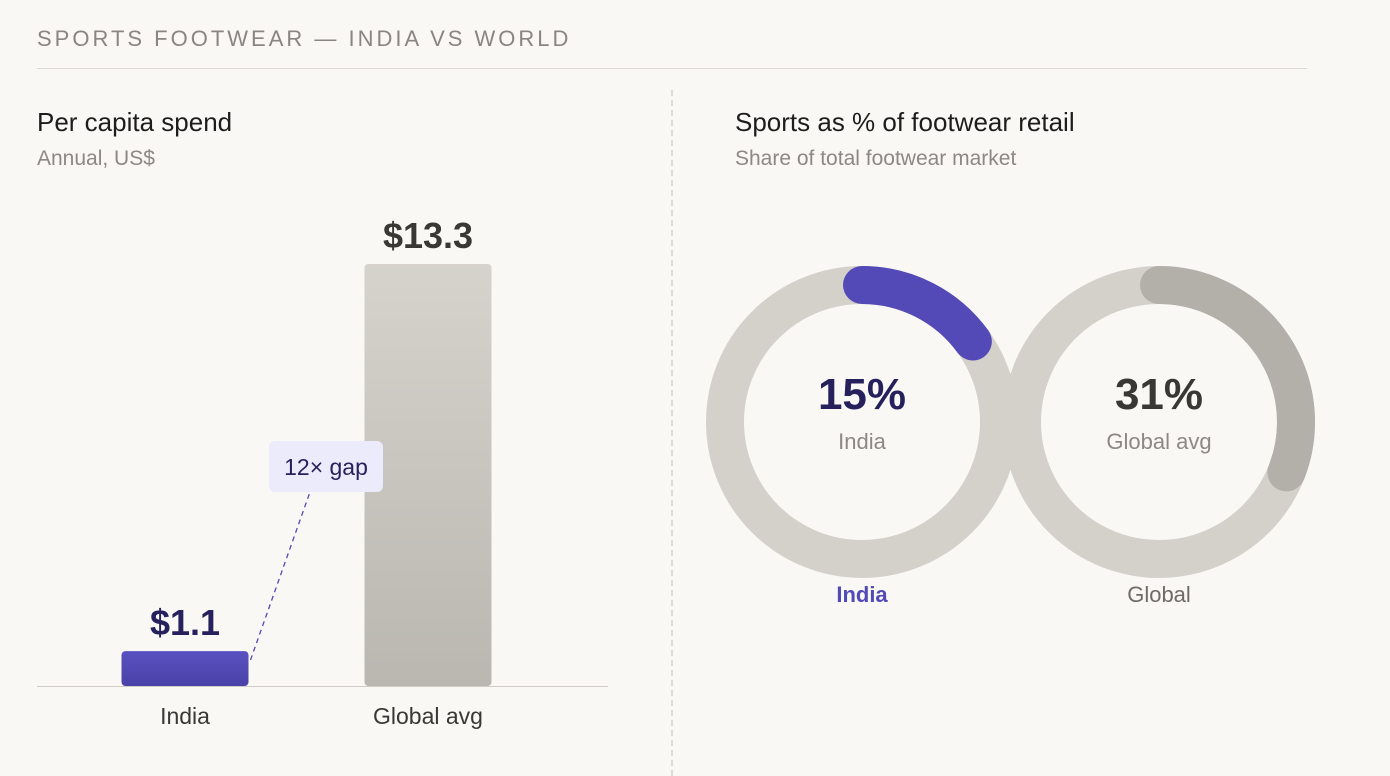 The height and width of the screenshot is (776, 1390). What do you see at coordinates (862, 394) in the screenshot?
I see `donut-value-label: 15%` at bounding box center [862, 394].